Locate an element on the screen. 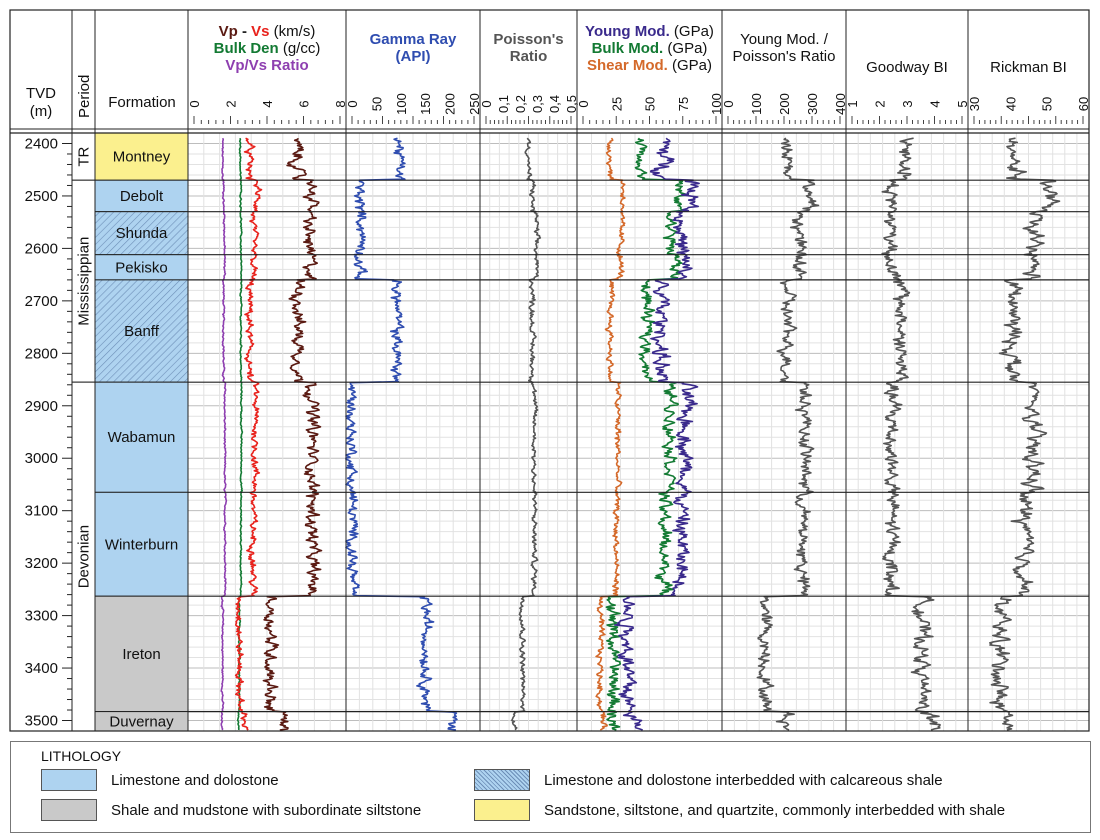 The width and height of the screenshot is (1100, 840). period-label: Devonian is located at coordinates (84, 556).